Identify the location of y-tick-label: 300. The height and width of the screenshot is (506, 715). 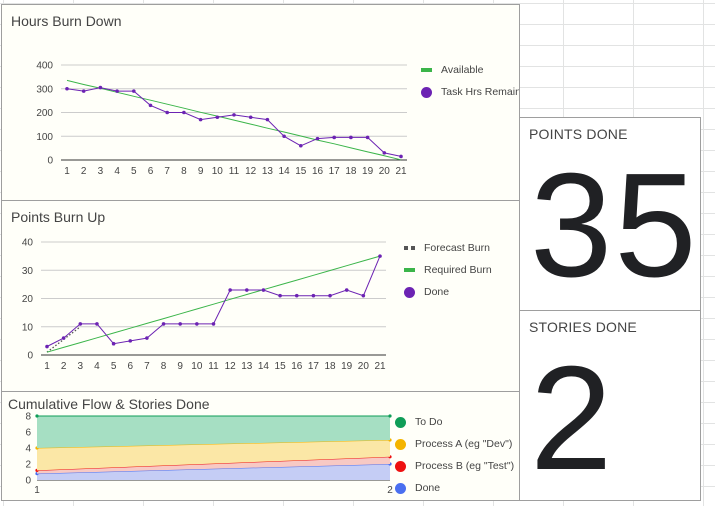
(44, 89).